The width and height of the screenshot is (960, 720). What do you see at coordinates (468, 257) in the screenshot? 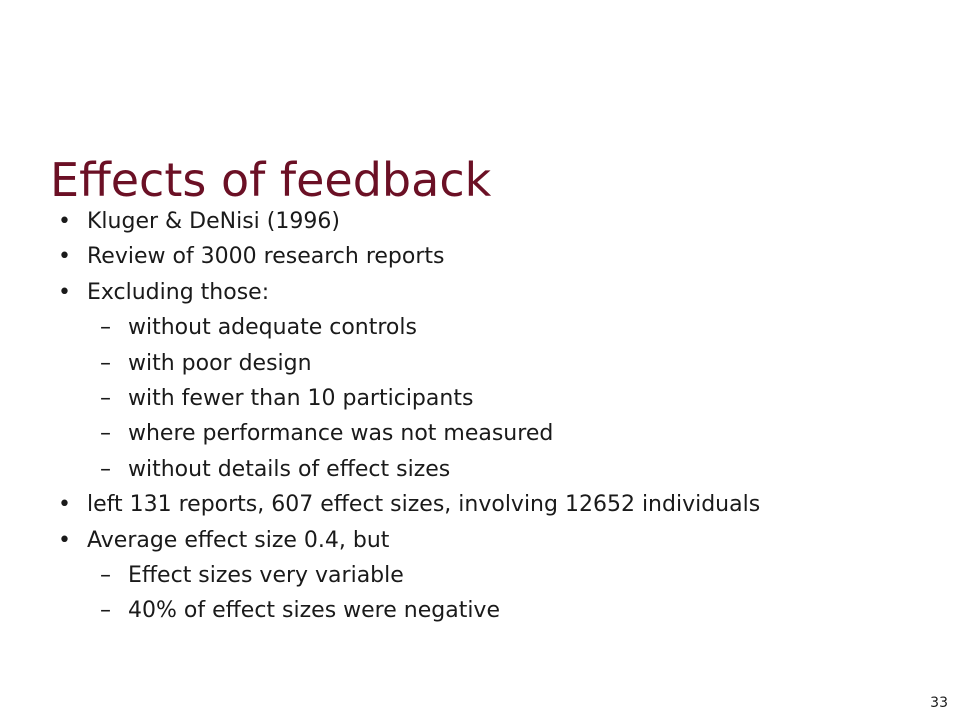
I see `bullet-review: Review of 3000 research reports` at bounding box center [468, 257].